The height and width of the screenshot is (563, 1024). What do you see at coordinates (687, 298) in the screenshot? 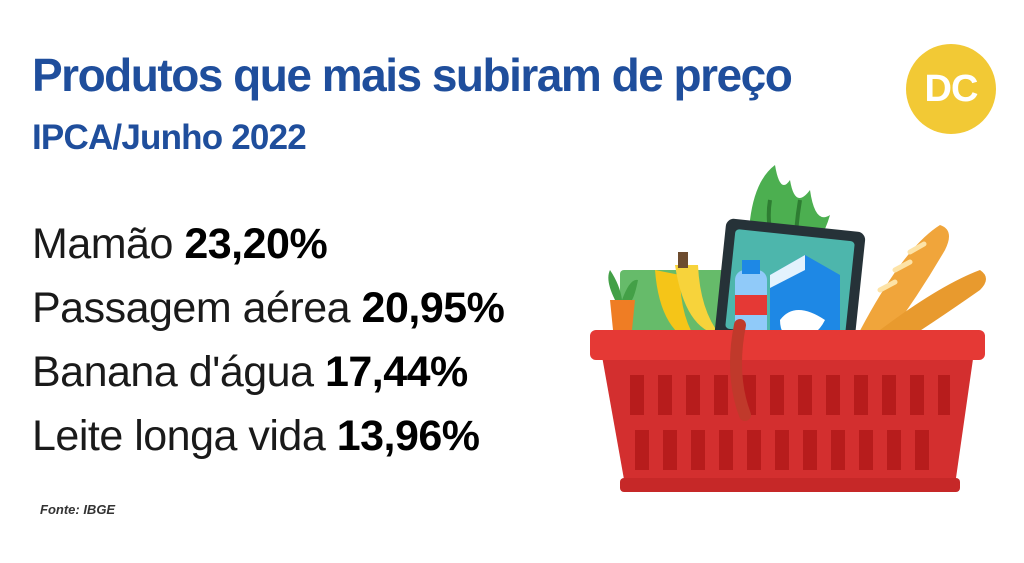
I see `banana-icon` at bounding box center [687, 298].